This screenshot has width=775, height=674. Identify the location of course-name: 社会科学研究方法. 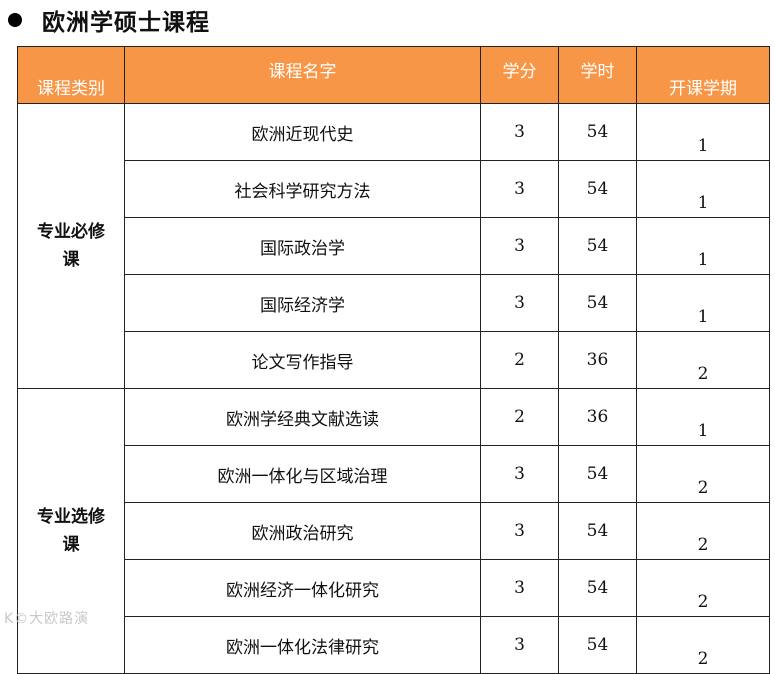
(302, 189).